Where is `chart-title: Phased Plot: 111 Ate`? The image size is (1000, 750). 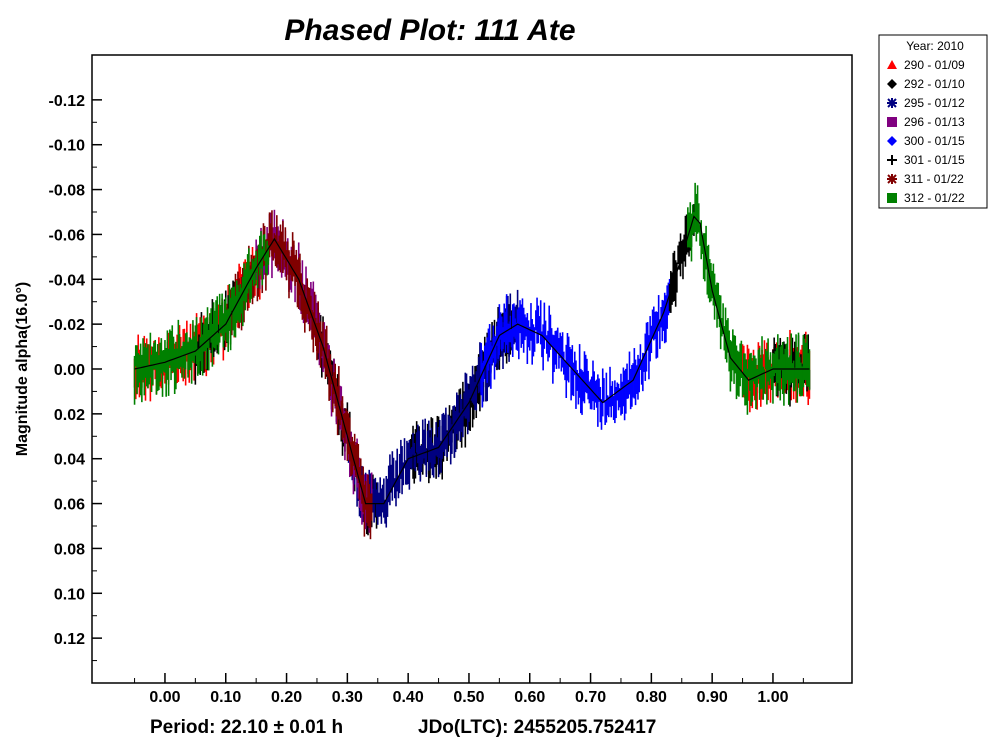
chart-title: Phased Plot: 111 Ate is located at coordinates (429, 30).